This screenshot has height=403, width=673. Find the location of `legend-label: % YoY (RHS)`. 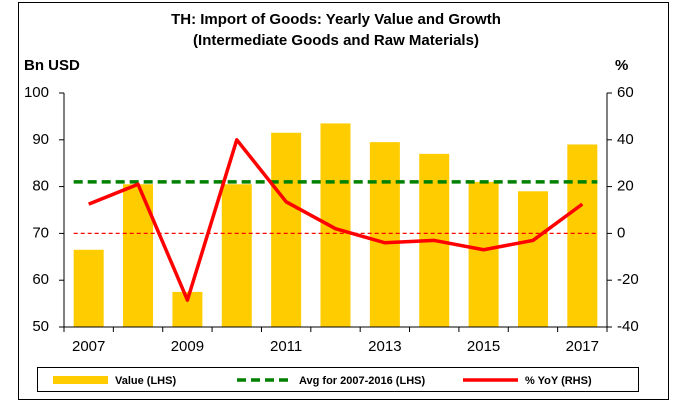

legend-label: % YoY (RHS) is located at coordinates (558, 381).